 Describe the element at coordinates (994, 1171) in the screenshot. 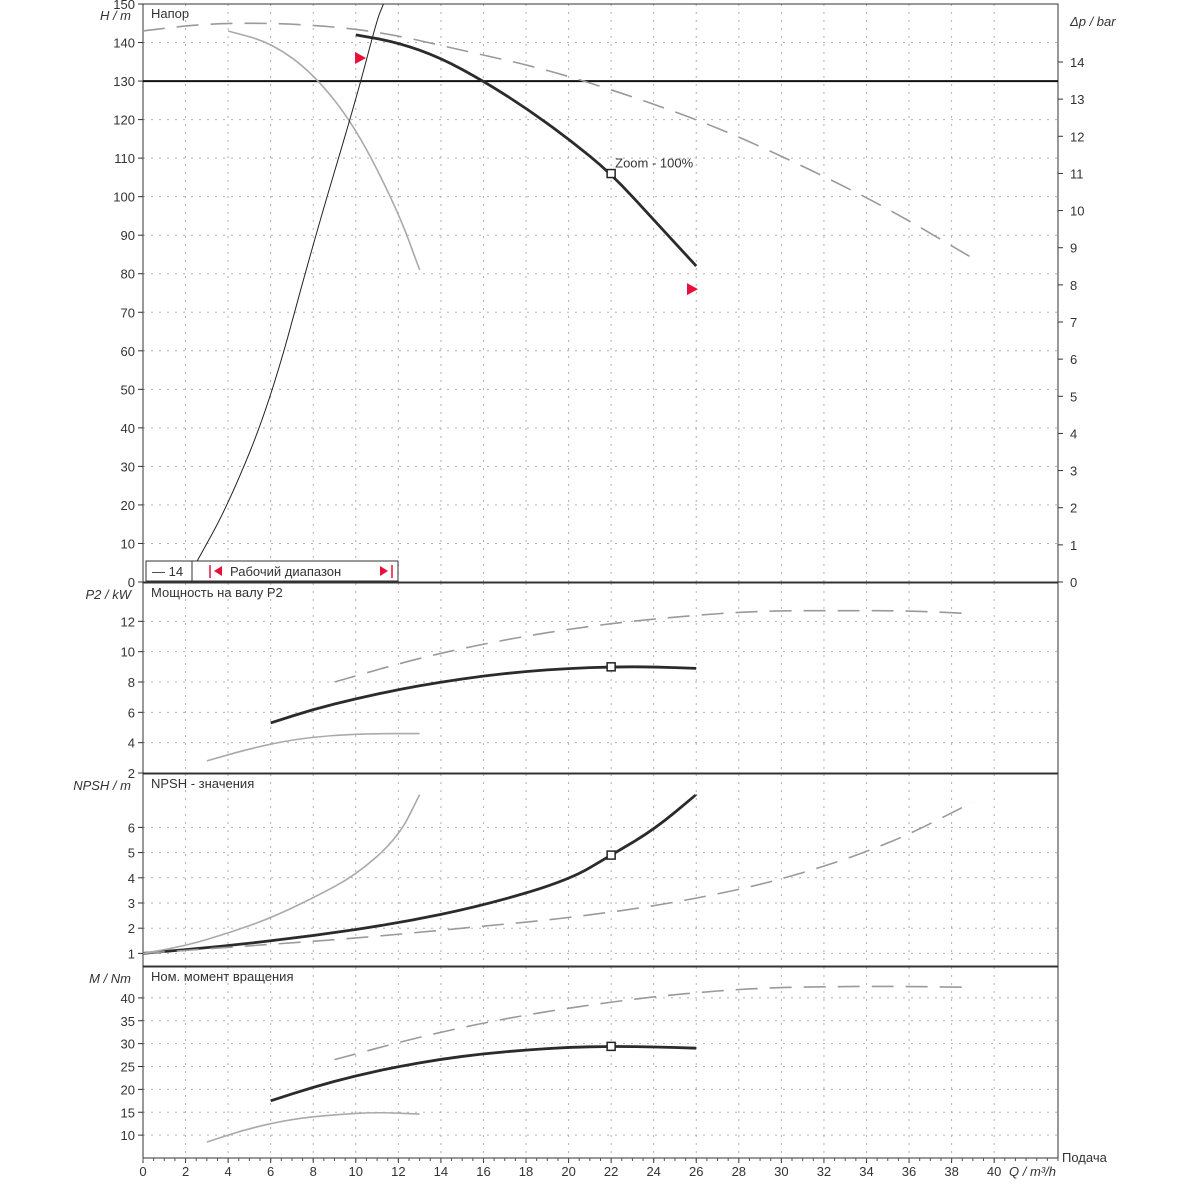

I see `x-tick-label: 40` at that location.